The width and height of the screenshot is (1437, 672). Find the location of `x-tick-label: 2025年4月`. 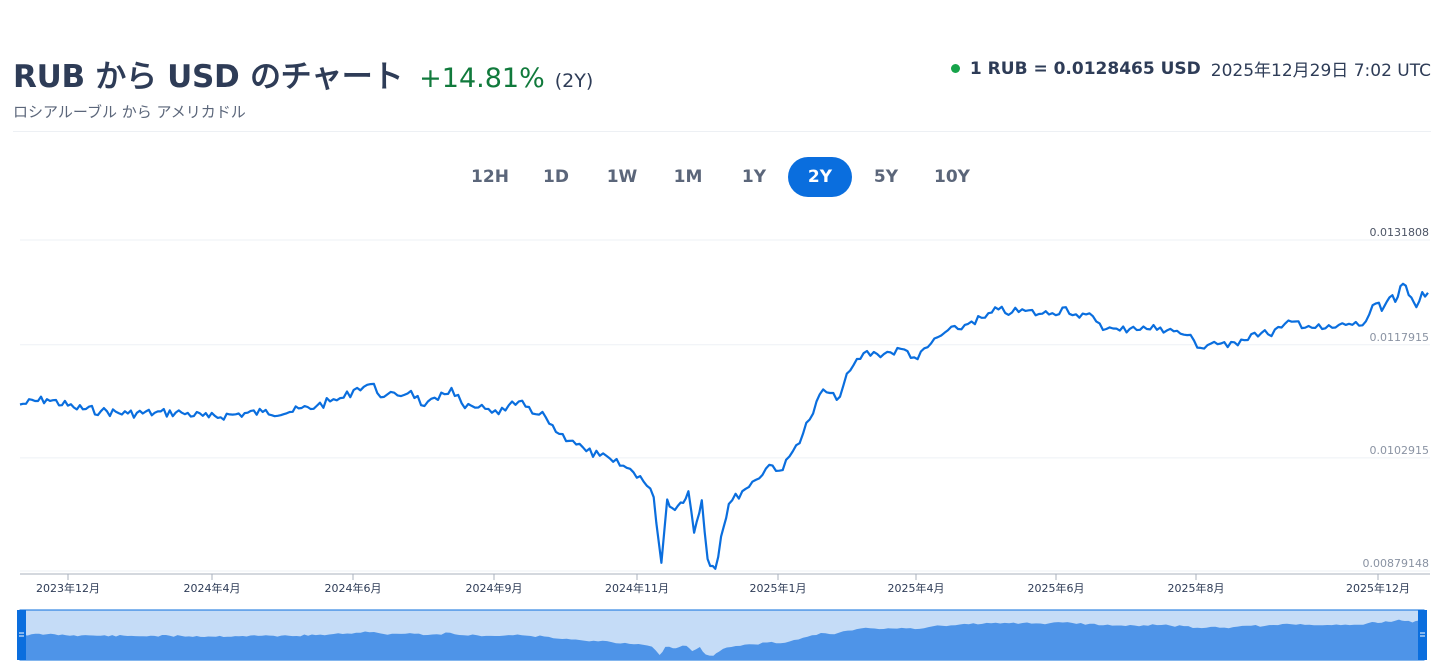

x-tick-label: 2025年4月 is located at coordinates (916, 588).